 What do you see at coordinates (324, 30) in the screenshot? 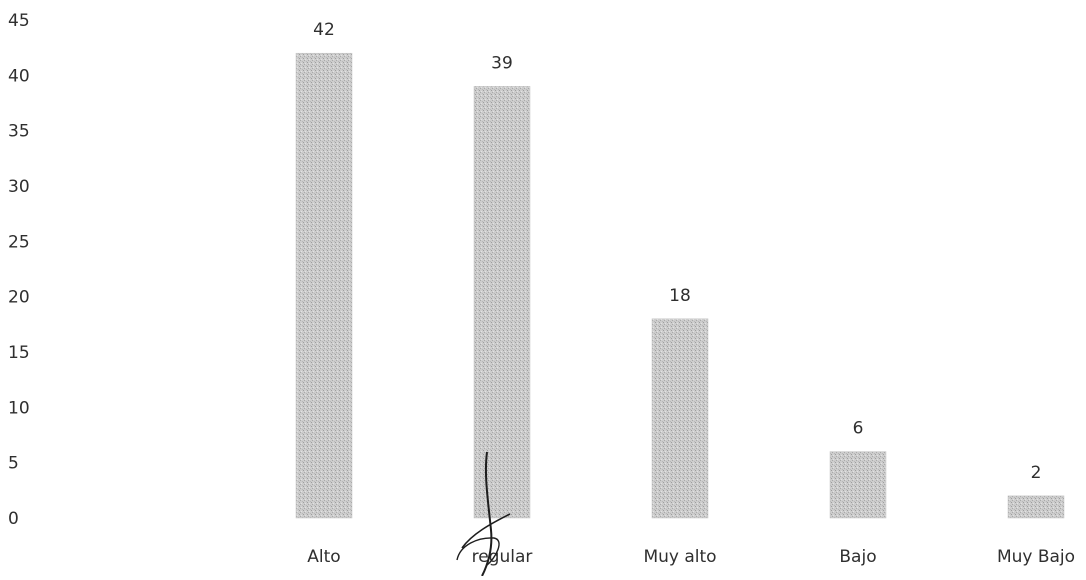
I see `data-label: 42` at bounding box center [324, 30].